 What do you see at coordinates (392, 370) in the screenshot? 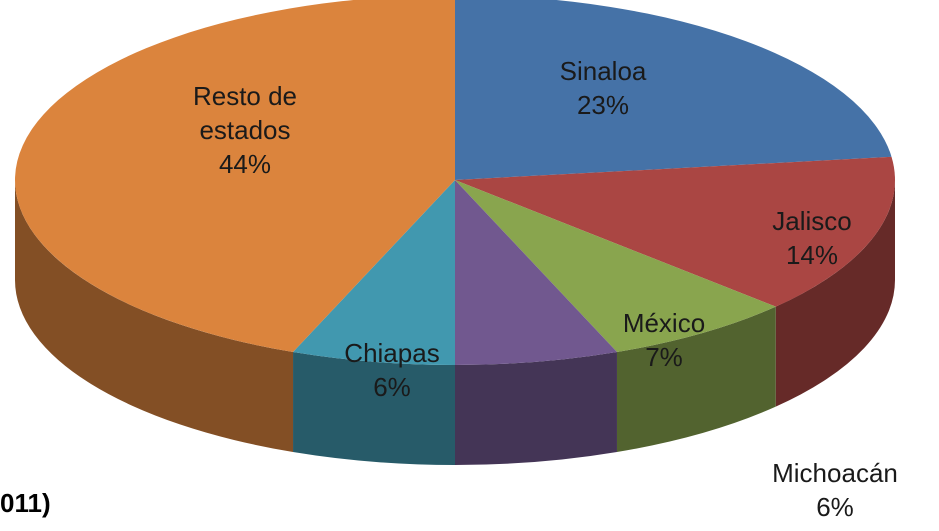
I see `slice-label: Chiapas 6%` at bounding box center [392, 370].